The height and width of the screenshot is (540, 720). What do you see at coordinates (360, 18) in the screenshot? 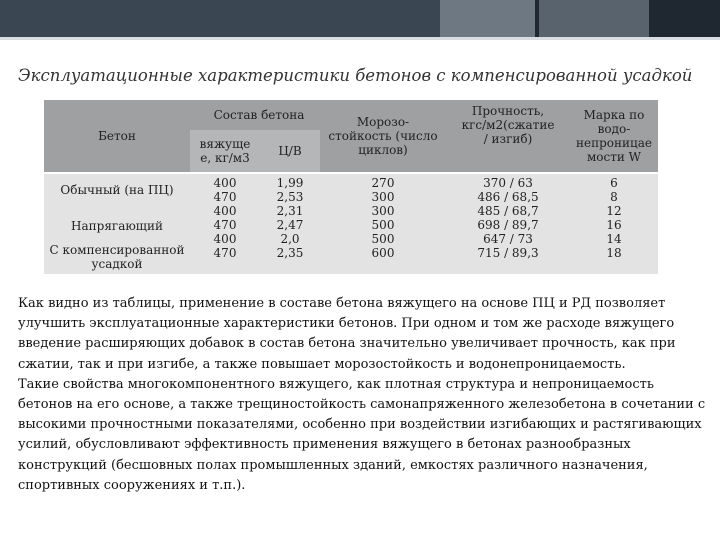
I see `slide-header-bar` at bounding box center [360, 18].